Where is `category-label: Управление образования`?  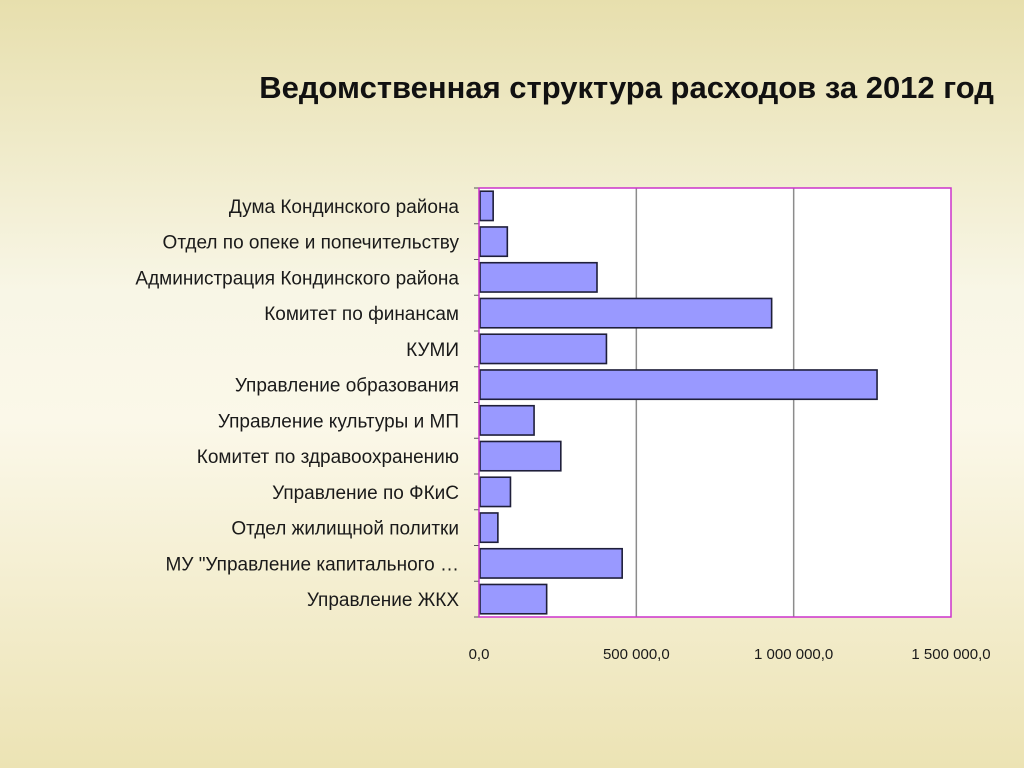
category-label: Управление образования is located at coordinates (347, 386).